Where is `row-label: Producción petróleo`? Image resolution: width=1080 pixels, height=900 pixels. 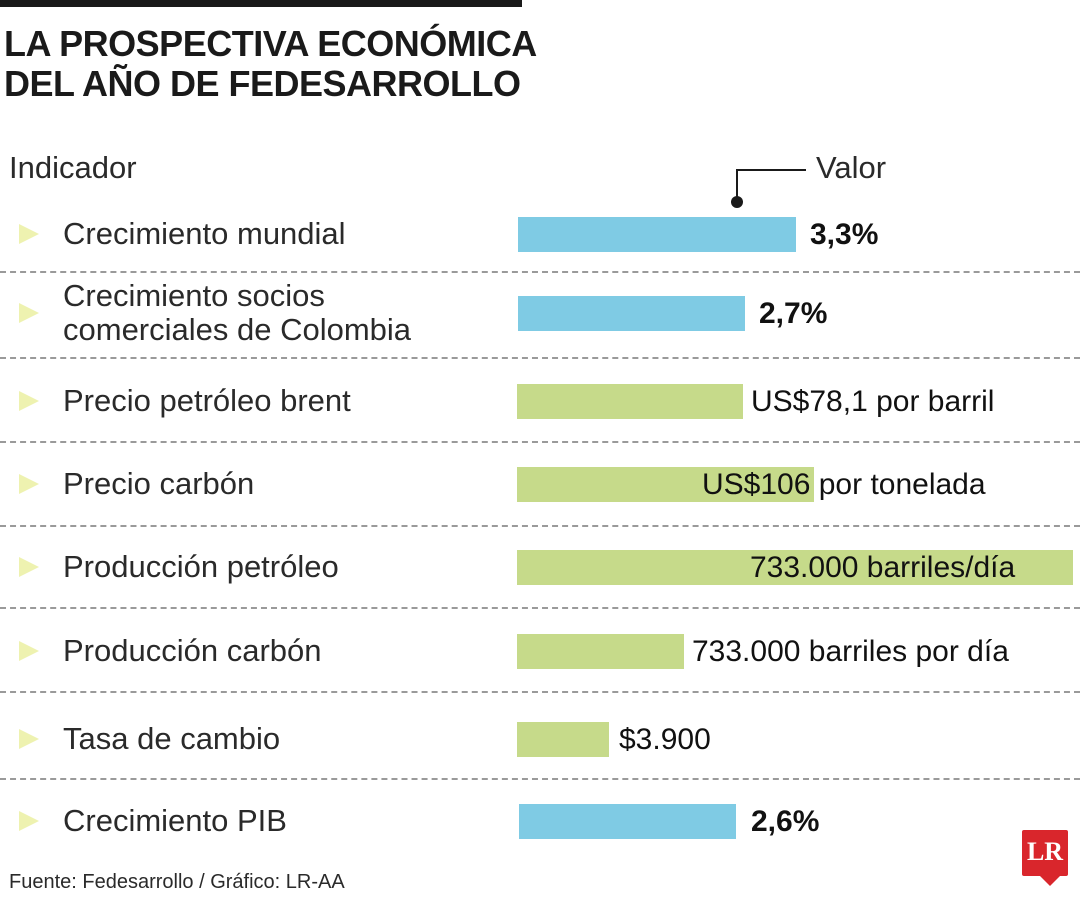
row-label: Producción petróleo is located at coordinates (201, 567).